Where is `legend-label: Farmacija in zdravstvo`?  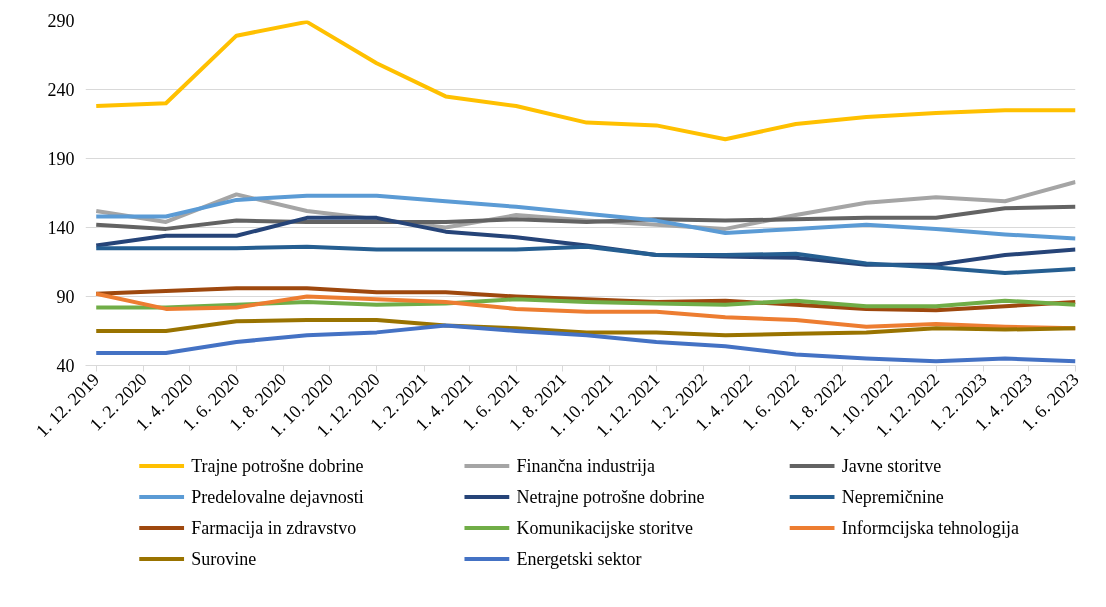 legend-label: Farmacija in zdravstvo is located at coordinates (274, 528).